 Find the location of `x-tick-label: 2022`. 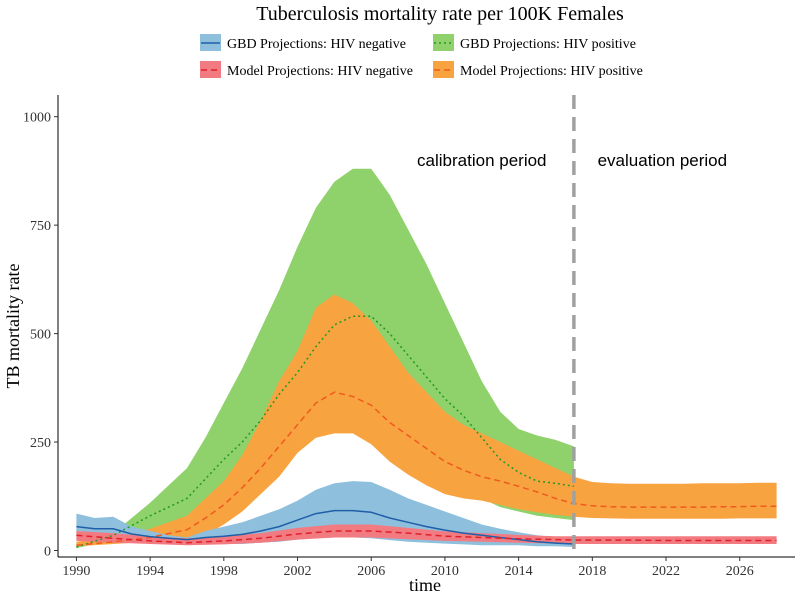

x-tick-label: 2022 is located at coordinates (666, 571).